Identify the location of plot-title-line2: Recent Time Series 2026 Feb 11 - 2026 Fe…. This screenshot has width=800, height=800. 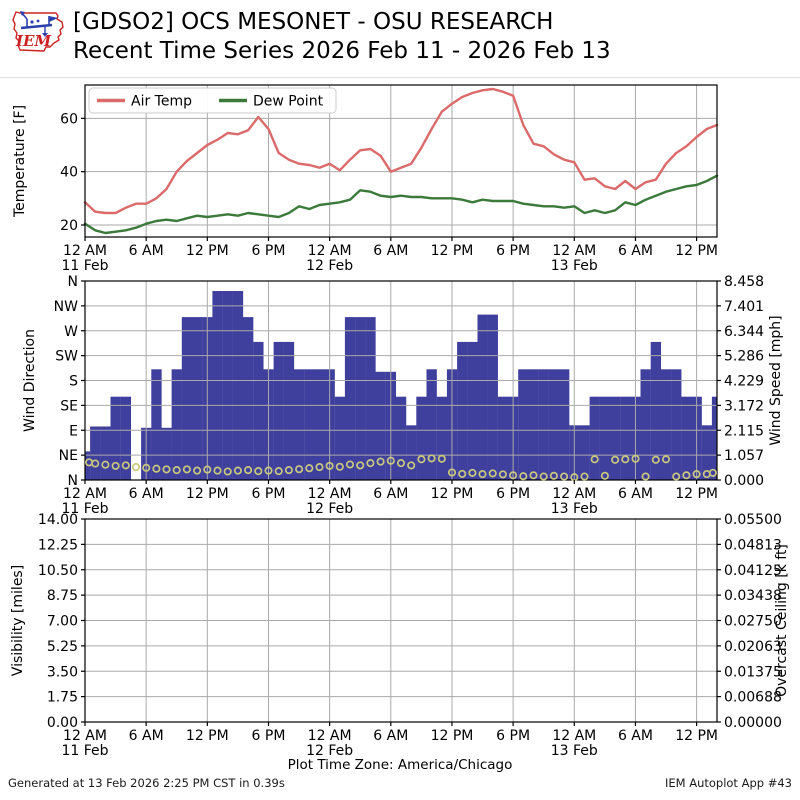
(342, 51).